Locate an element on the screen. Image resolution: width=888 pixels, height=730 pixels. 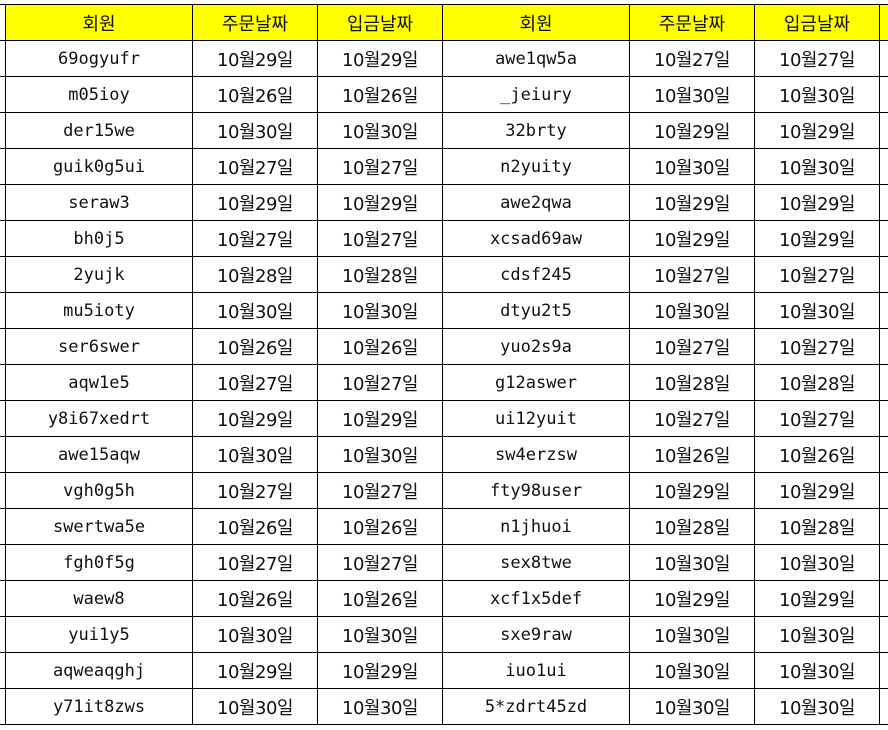
member-cell: aqw1e5 is located at coordinates (99, 382).